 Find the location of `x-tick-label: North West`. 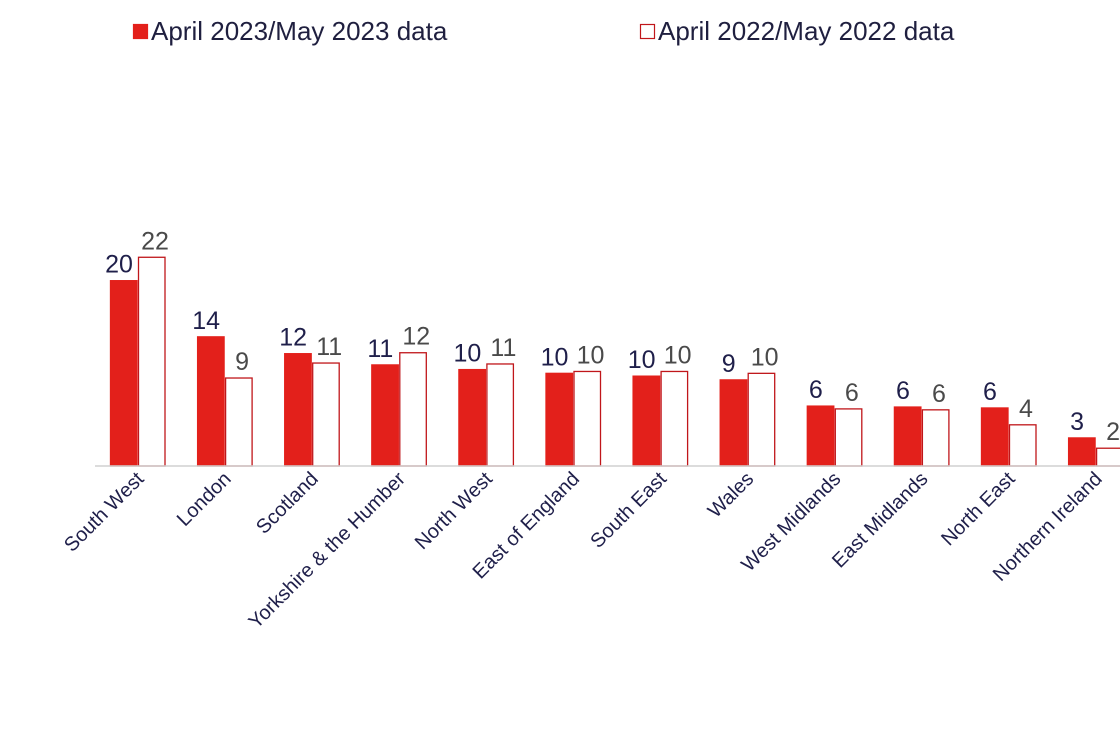

x-tick-label: North West is located at coordinates (454, 511).